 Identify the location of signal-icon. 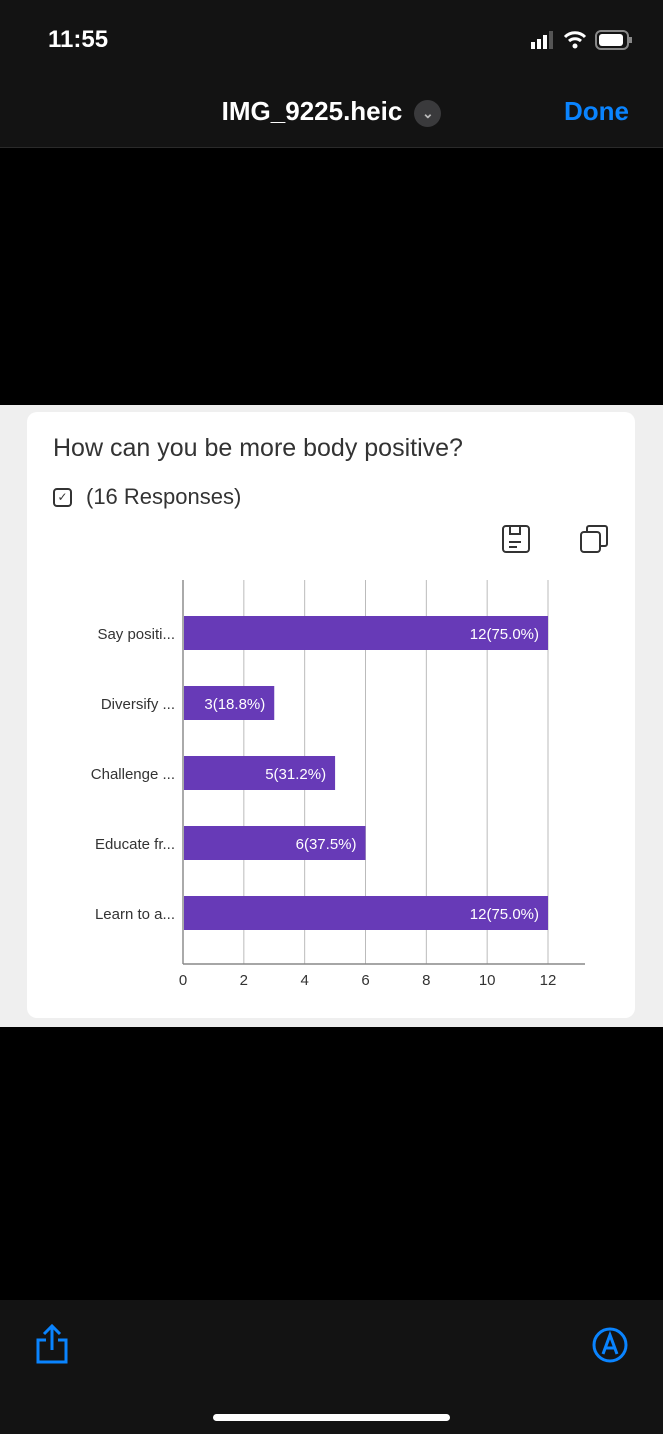
(542, 40).